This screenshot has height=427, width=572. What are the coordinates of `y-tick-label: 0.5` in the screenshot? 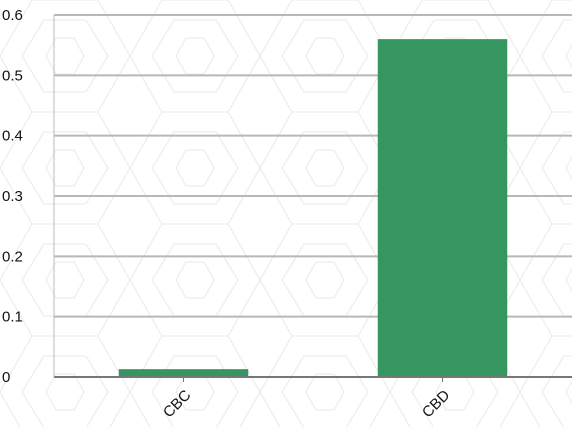 It's located at (12, 75).